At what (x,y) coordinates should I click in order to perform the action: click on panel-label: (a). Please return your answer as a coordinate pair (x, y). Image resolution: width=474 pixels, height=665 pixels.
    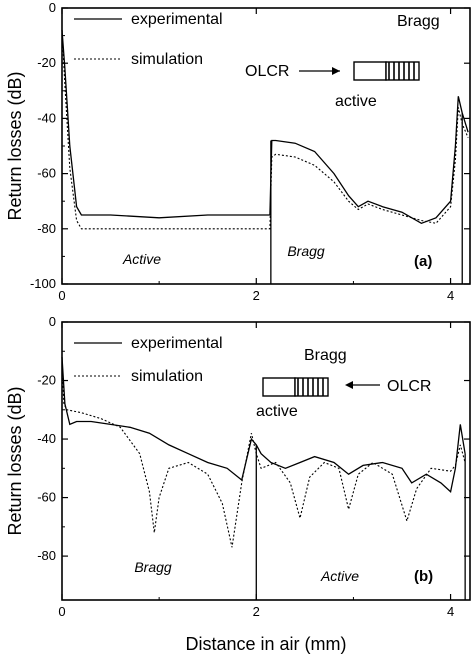
    Looking at the image, I should click on (423, 261).